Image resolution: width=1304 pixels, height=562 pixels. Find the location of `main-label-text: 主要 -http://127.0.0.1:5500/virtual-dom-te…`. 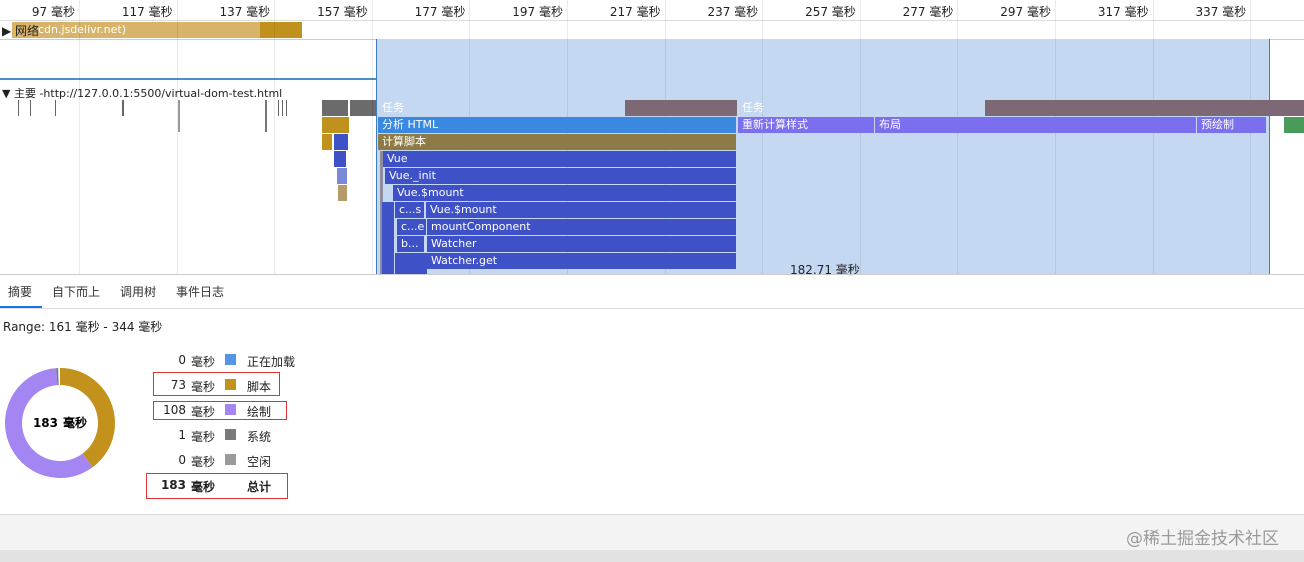

main-label-text: 主要 -http://127.0.0.1:5500/virtual-dom-te… is located at coordinates (148, 93).